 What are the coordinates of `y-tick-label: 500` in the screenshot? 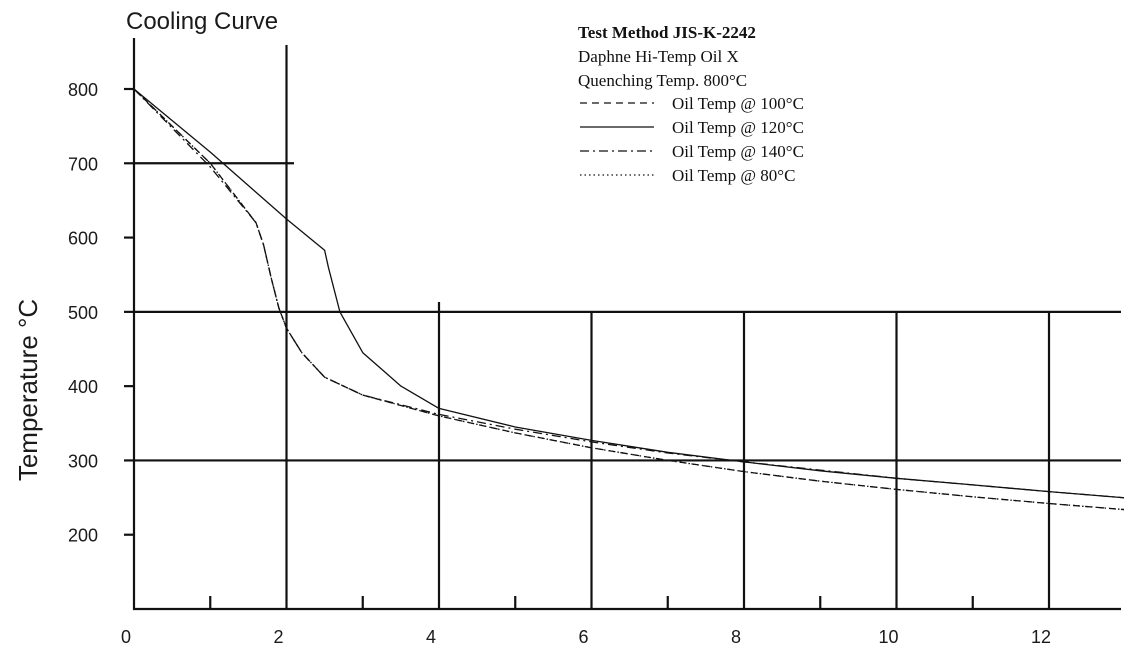 It's located at (83, 313).